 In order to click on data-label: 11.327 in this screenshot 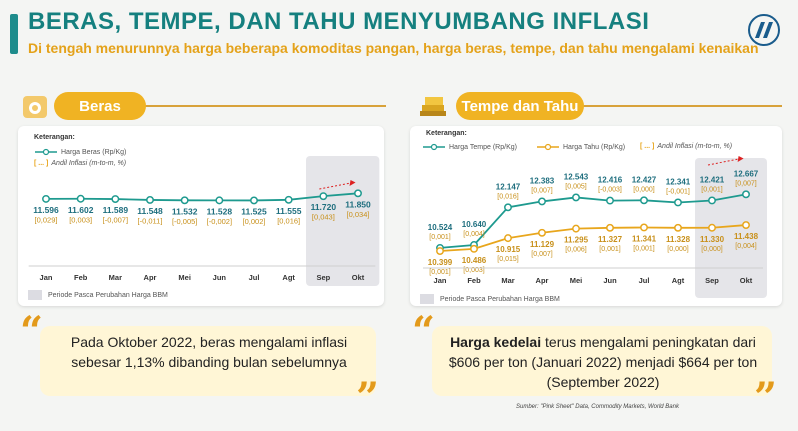, I will do `click(610, 239)`.